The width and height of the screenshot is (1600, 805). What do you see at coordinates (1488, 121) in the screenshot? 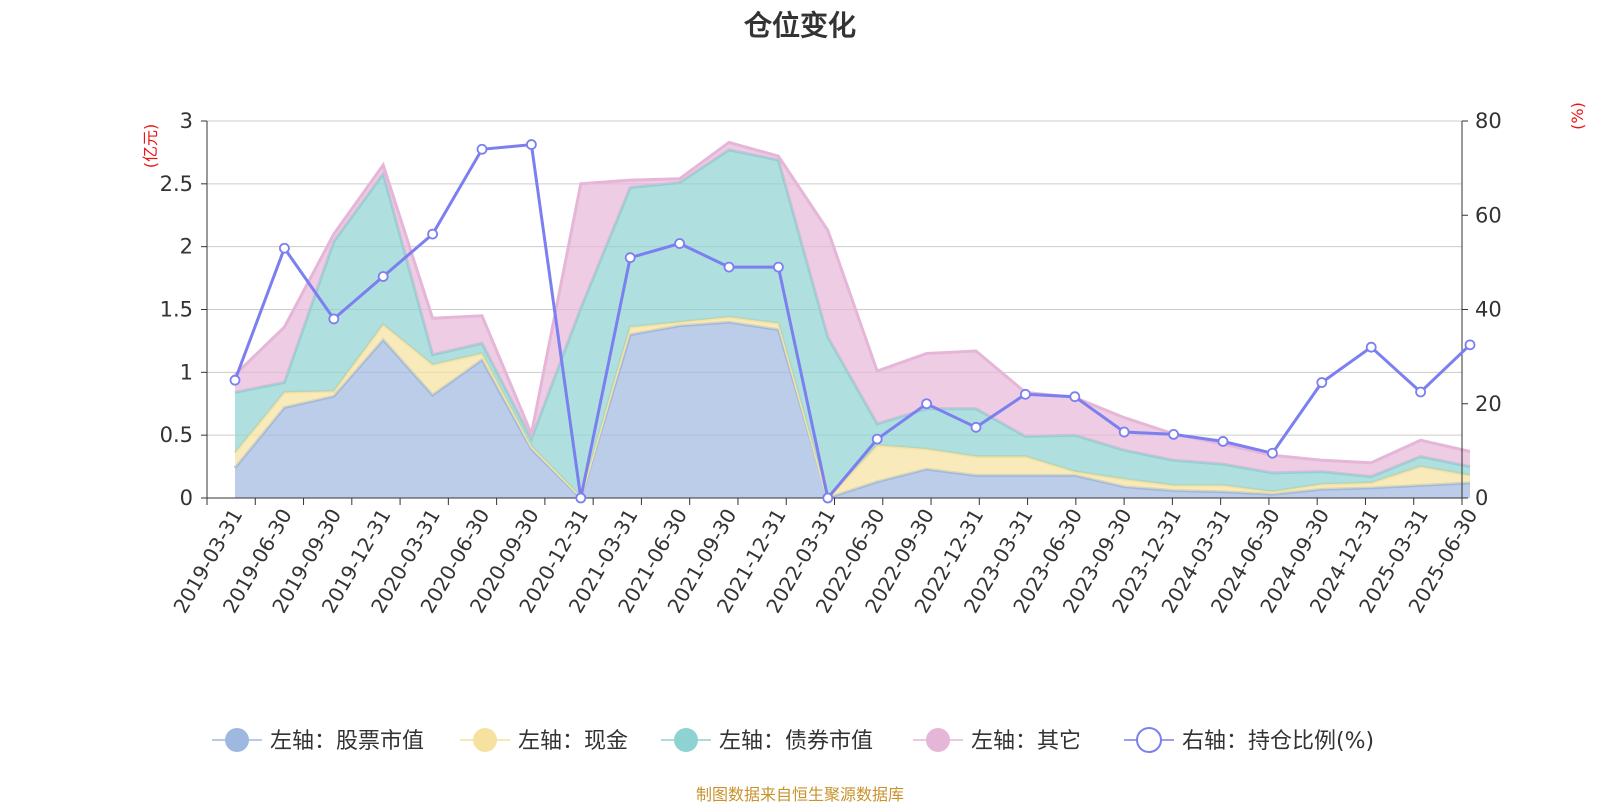
I see `right-tick-label: 80` at bounding box center [1488, 121].